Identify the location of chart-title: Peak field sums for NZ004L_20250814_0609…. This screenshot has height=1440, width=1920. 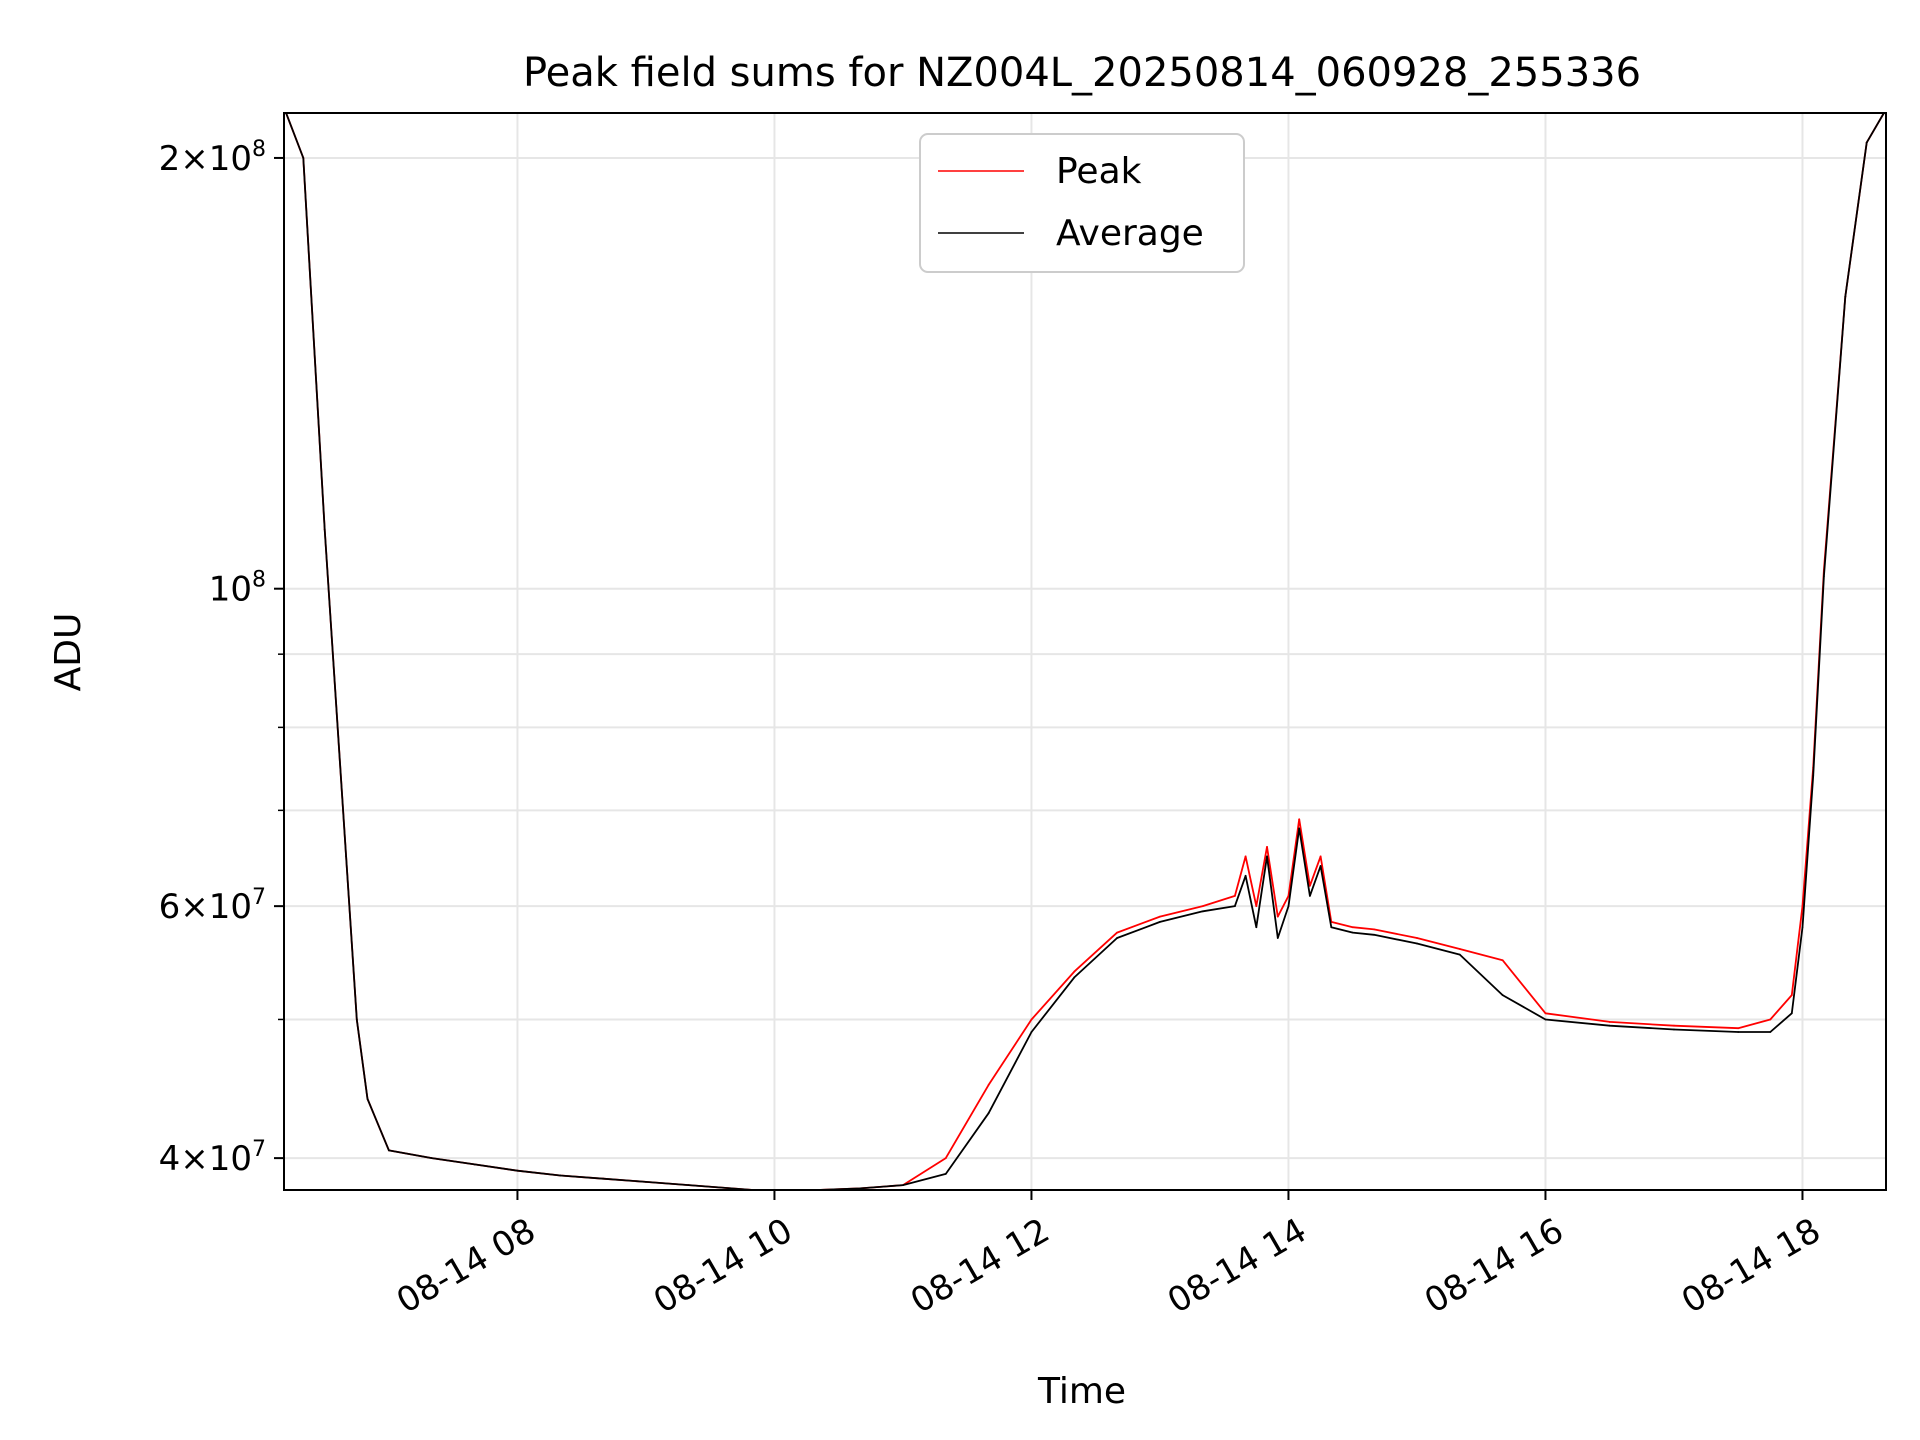
(1082, 73).